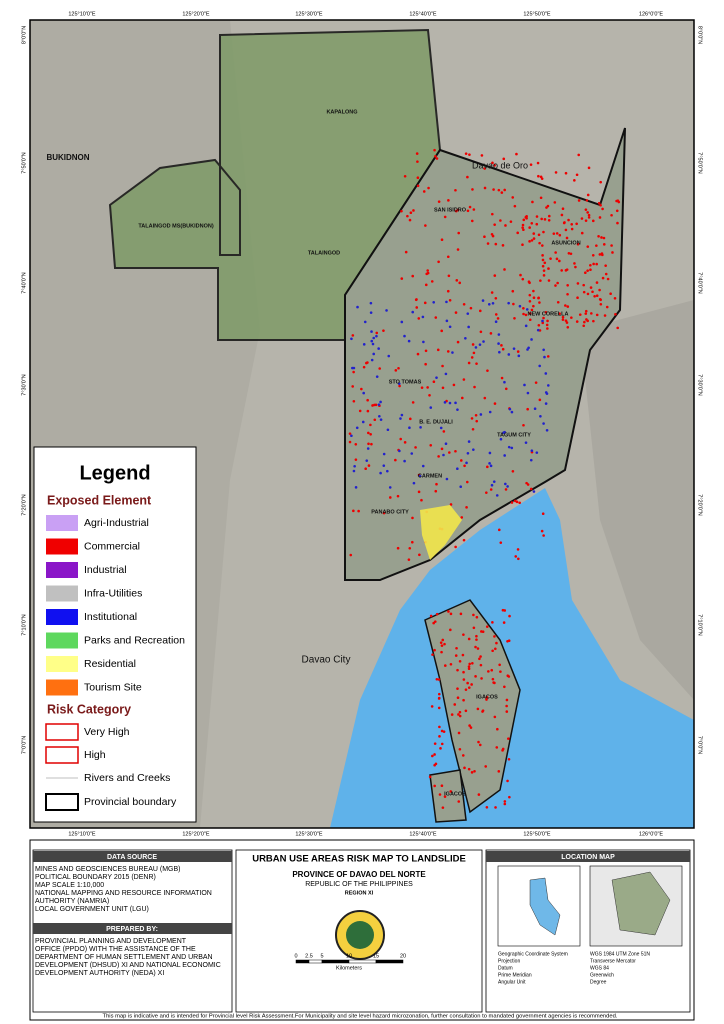  I want to click on source-line: AUTHORITY (NAMRIA), so click(72, 901).